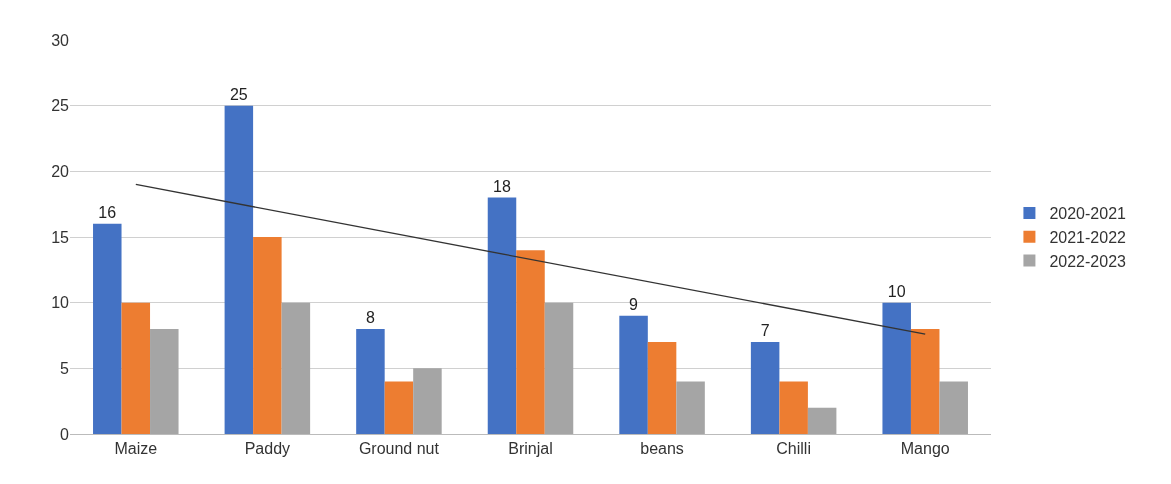 This screenshot has height=484, width=1171. Describe the element at coordinates (530, 449) in the screenshot. I see `x-tick-label: Brinjal` at that location.